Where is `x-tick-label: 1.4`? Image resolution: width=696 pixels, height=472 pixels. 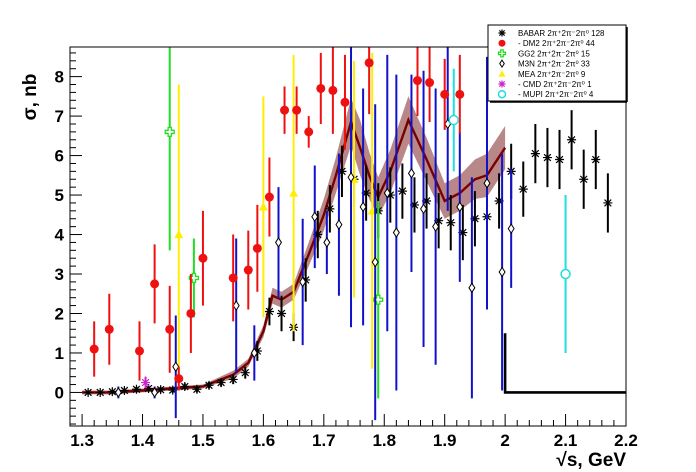 x-tick-label: 1.4 is located at coordinates (143, 440).